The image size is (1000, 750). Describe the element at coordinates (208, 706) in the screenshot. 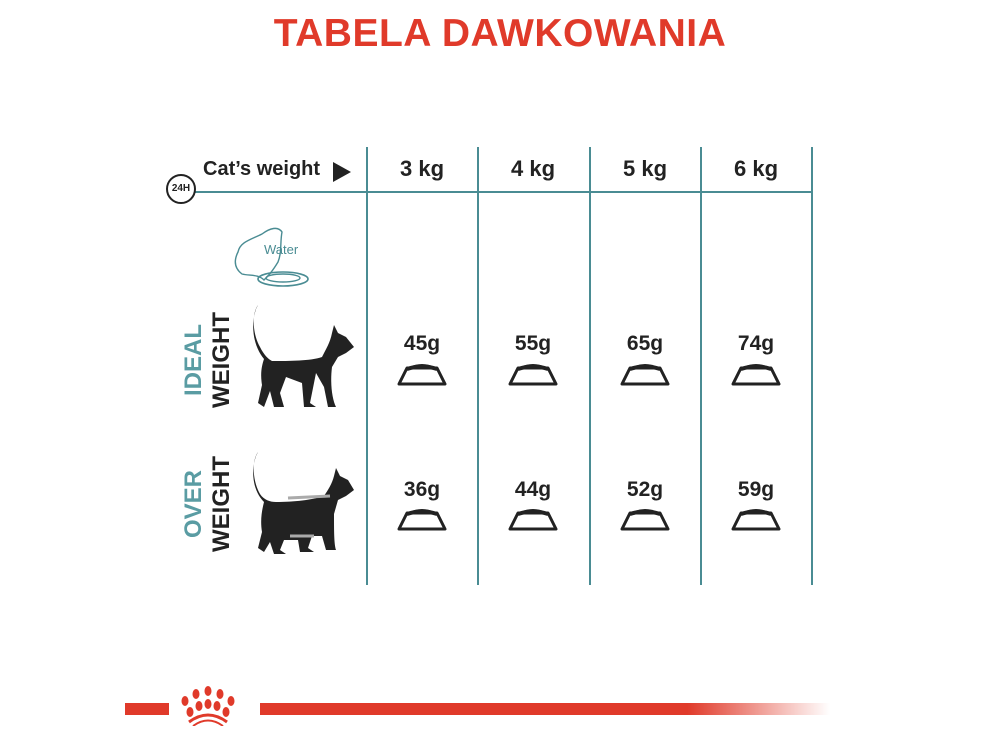

I see `royal-canin-crown-logo` at that location.